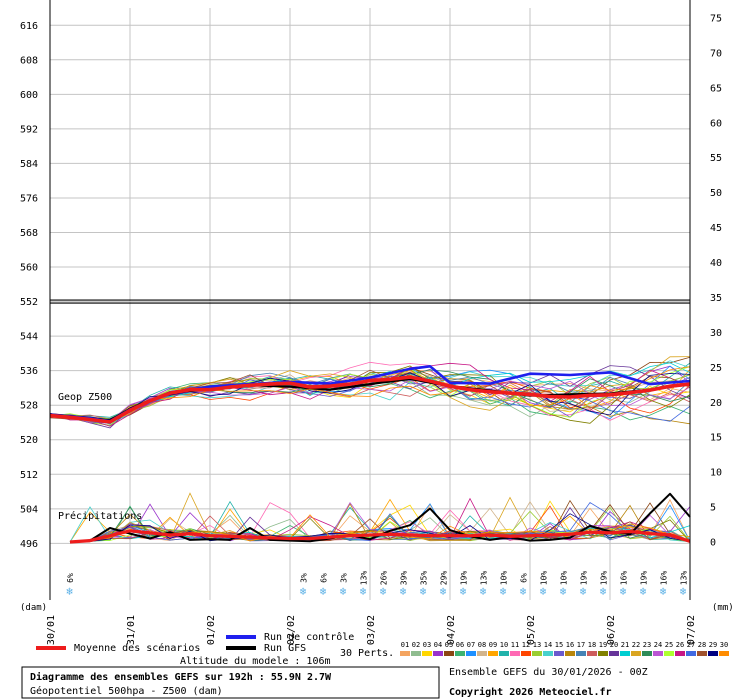  I want to click on left-tick-label: 536, so click(29, 371).